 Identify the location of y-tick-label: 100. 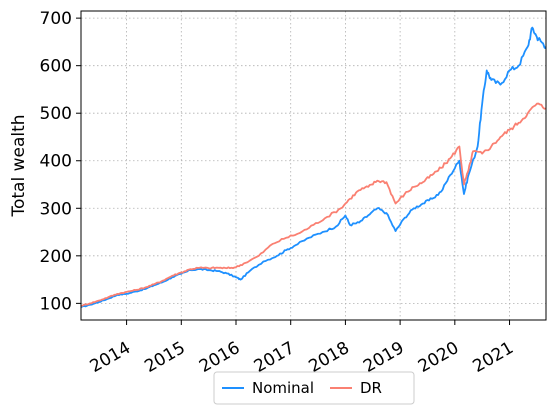
(56, 304).